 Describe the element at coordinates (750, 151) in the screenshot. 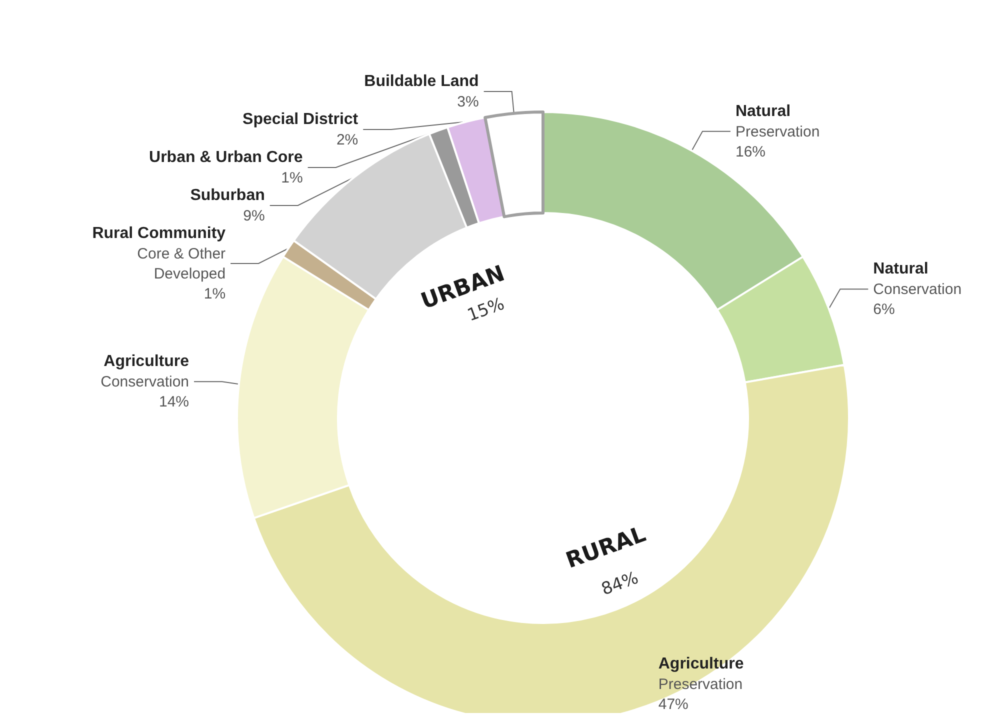

I see `data-label: 16%` at that location.